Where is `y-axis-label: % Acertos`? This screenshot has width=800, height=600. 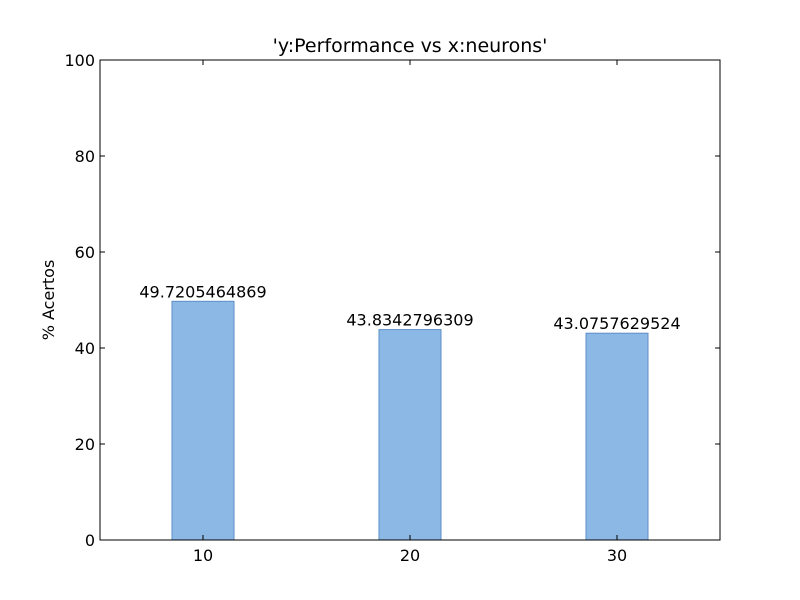
y-axis-label: % Acertos is located at coordinates (48, 300).